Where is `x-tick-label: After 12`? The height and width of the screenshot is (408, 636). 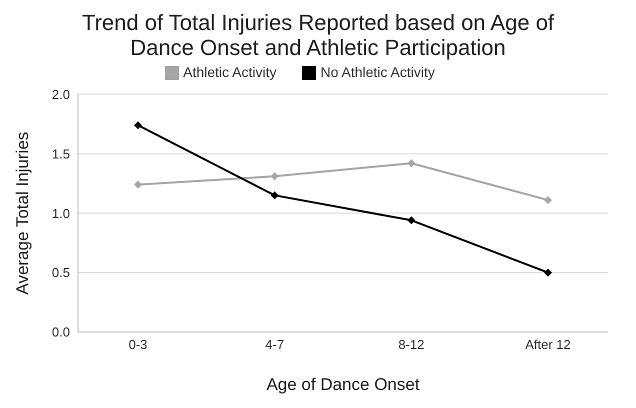 x-tick-label: After 12 is located at coordinates (548, 344).